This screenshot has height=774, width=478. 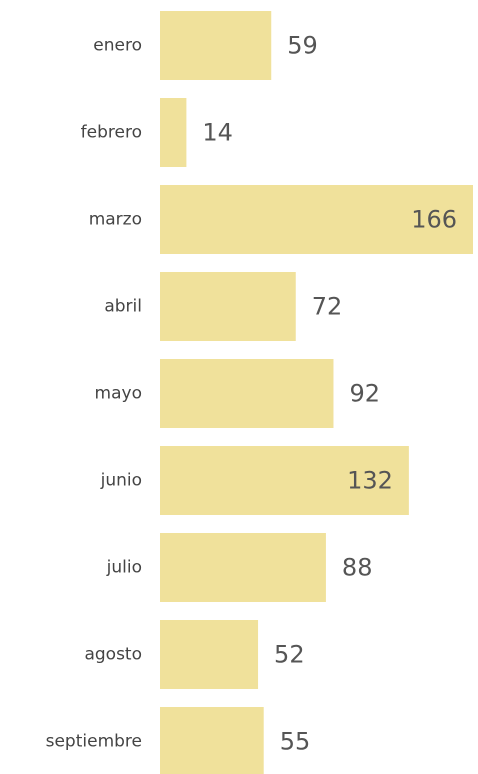 What do you see at coordinates (217, 133) in the screenshot?
I see `value-label: 14` at bounding box center [217, 133].